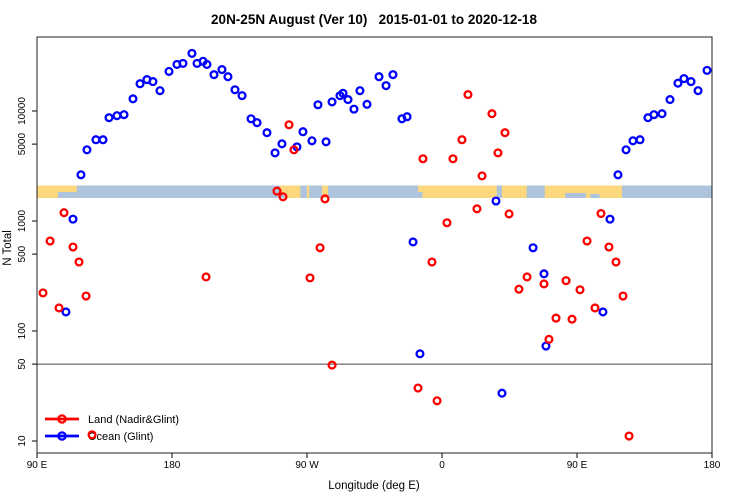  I want to click on x-tick-label: 90 W, so click(307, 465).